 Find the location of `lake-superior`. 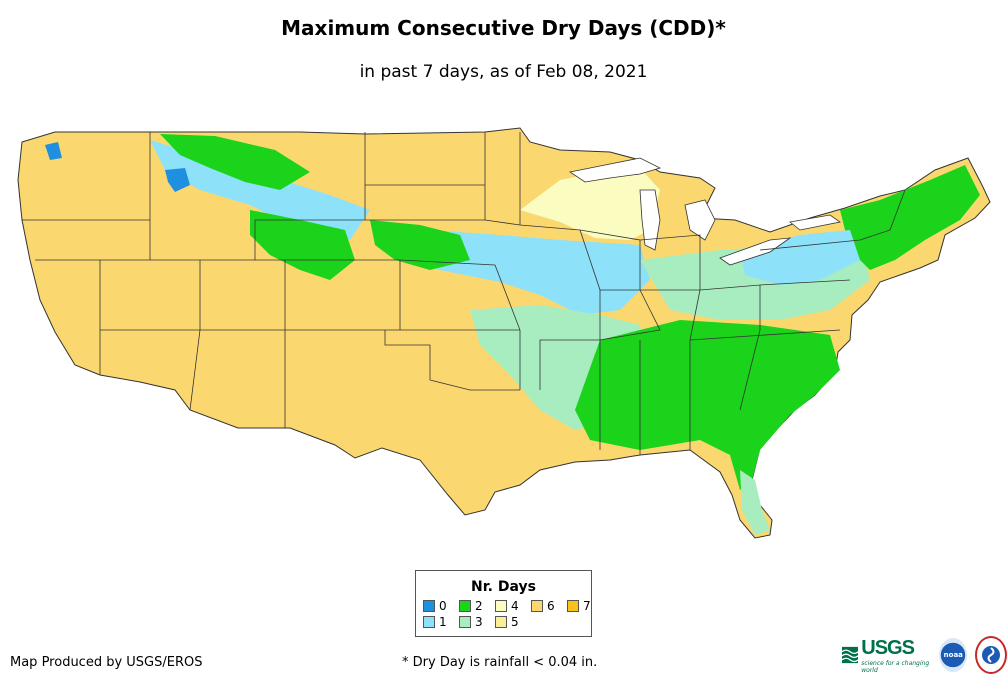

lake-superior is located at coordinates (615, 170).